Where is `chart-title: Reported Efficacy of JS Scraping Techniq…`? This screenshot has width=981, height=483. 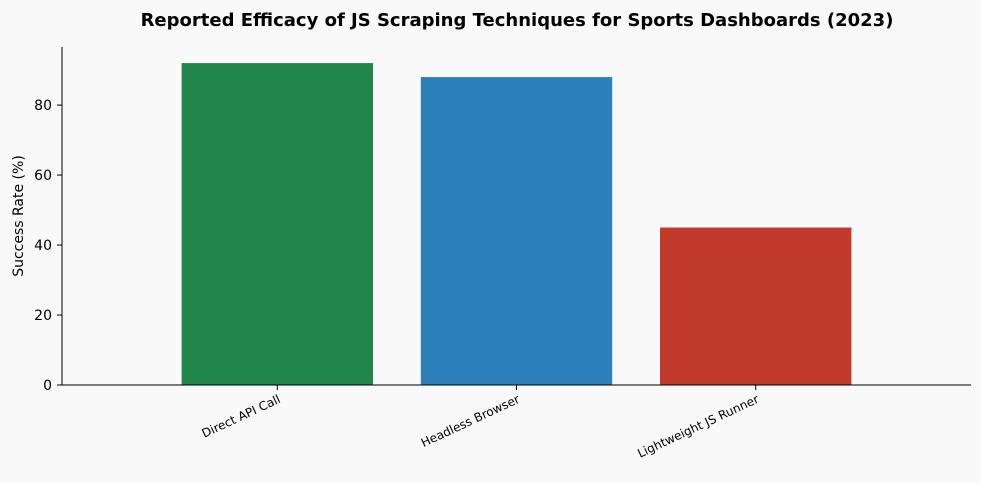
chart-title: Reported Efficacy of JS Scraping Techniq… is located at coordinates (517, 20).